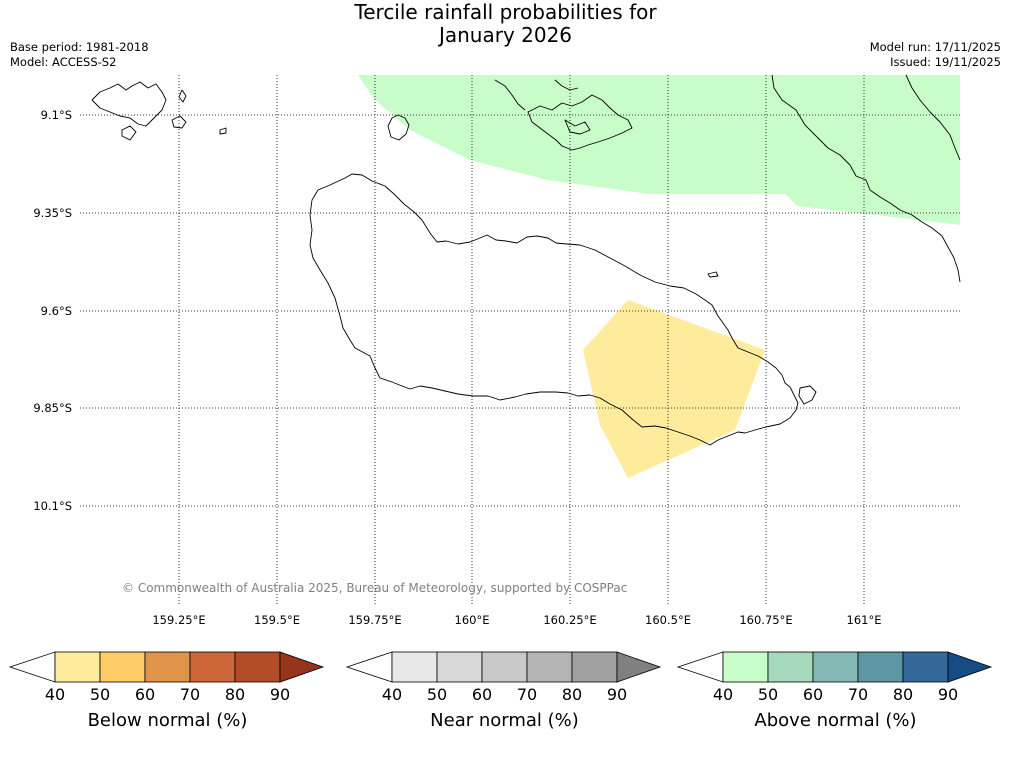 This screenshot has width=1011, height=758. What do you see at coordinates (668, 620) in the screenshot?
I see `lon-label: 160.5°E` at bounding box center [668, 620].